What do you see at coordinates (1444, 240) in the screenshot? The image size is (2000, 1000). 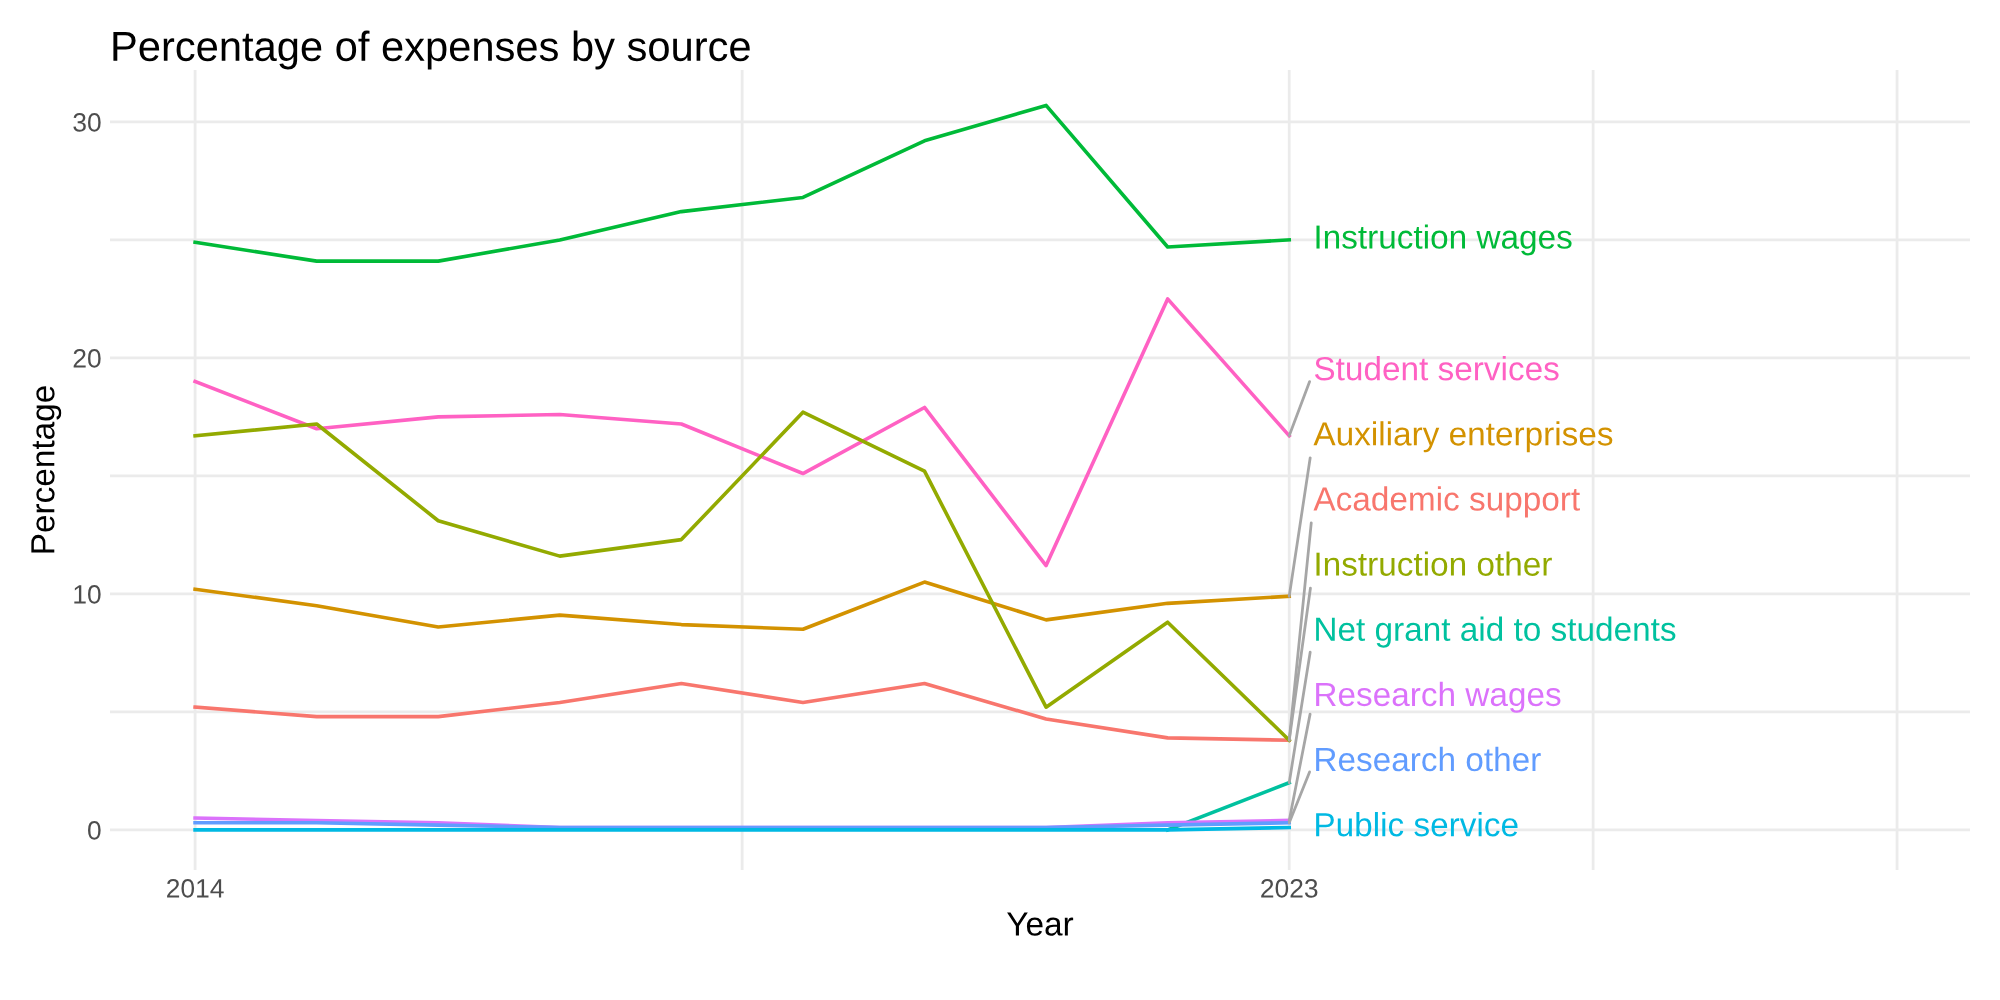 I see `series-label: Instruction wages` at bounding box center [1444, 240].